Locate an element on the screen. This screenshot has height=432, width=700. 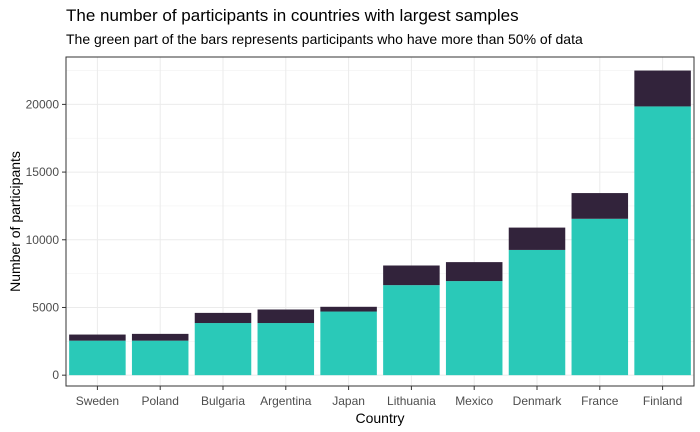
x-tick-label: Poland is located at coordinates (160, 401).